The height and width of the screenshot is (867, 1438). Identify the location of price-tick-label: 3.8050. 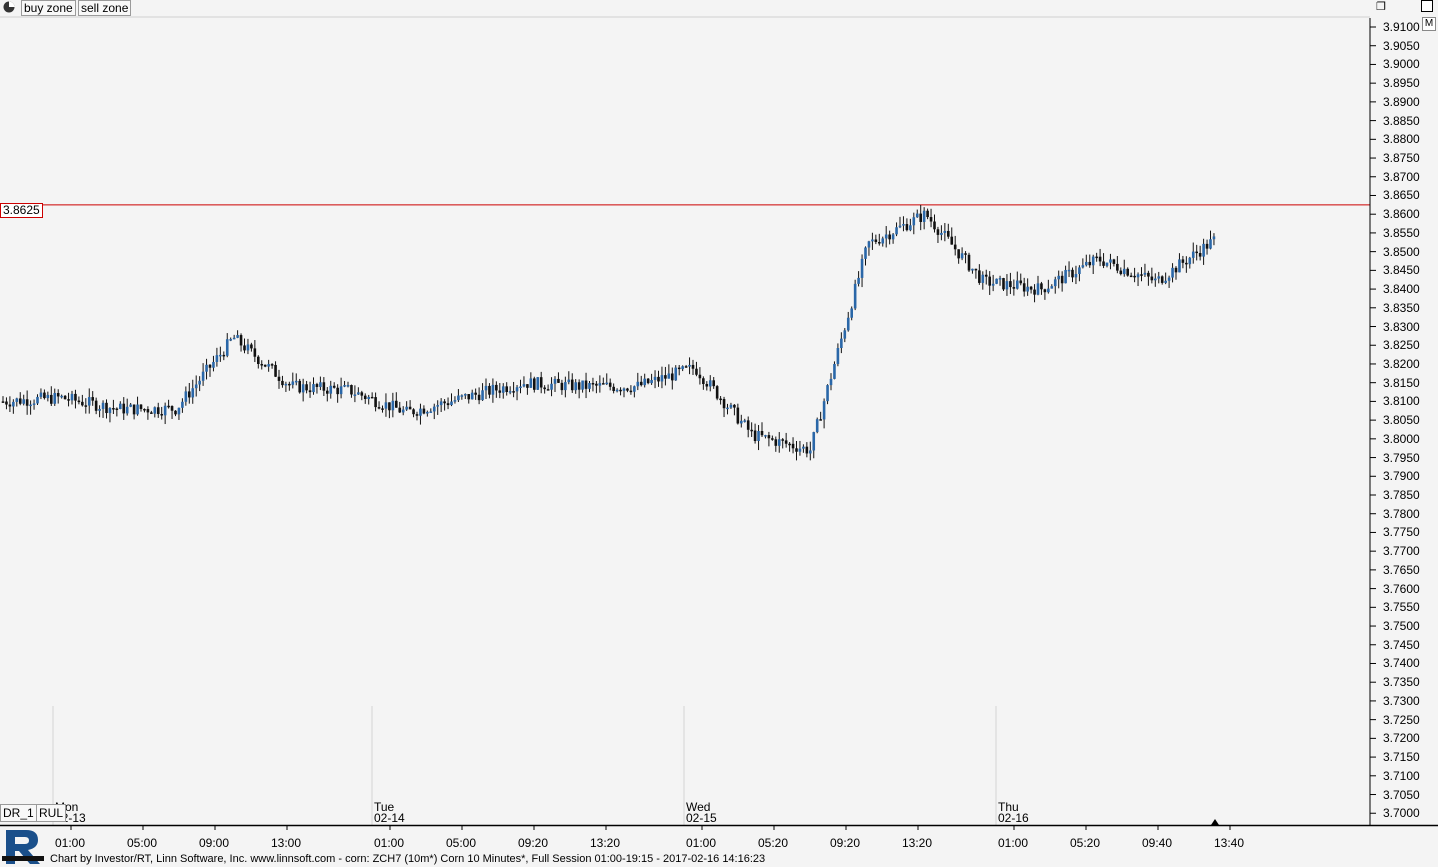
(1401, 420).